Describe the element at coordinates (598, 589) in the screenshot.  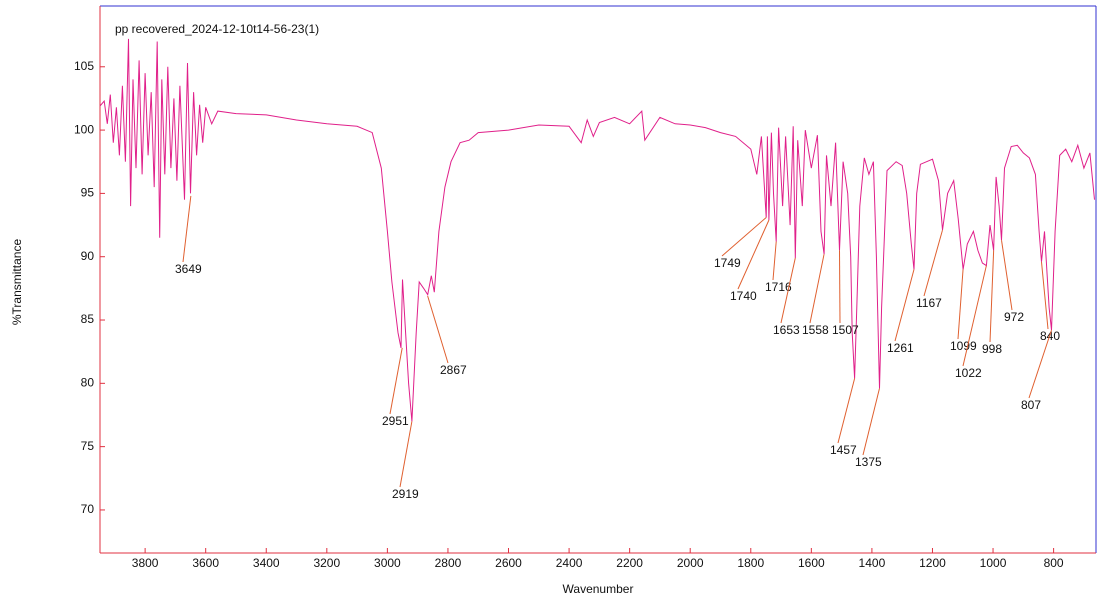
I see `x-axis-label: Wavenumber` at that location.